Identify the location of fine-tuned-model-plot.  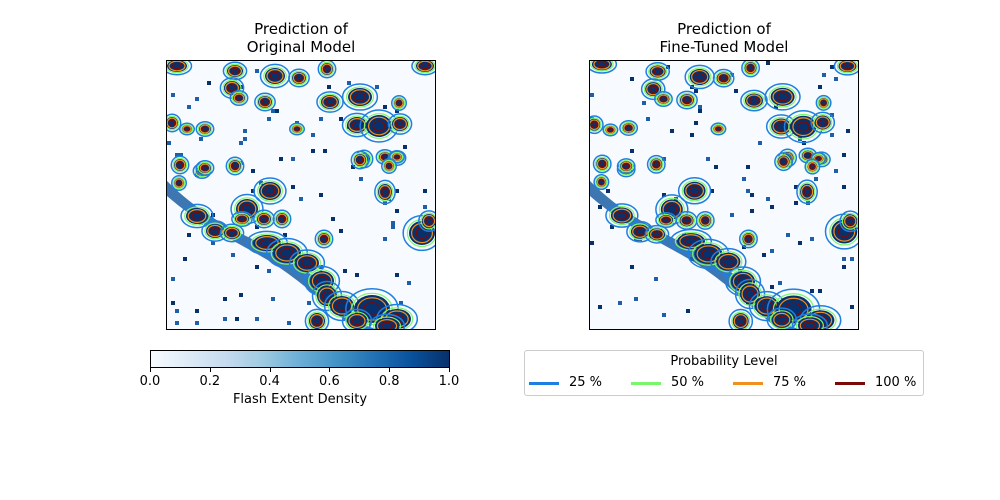
(724, 195).